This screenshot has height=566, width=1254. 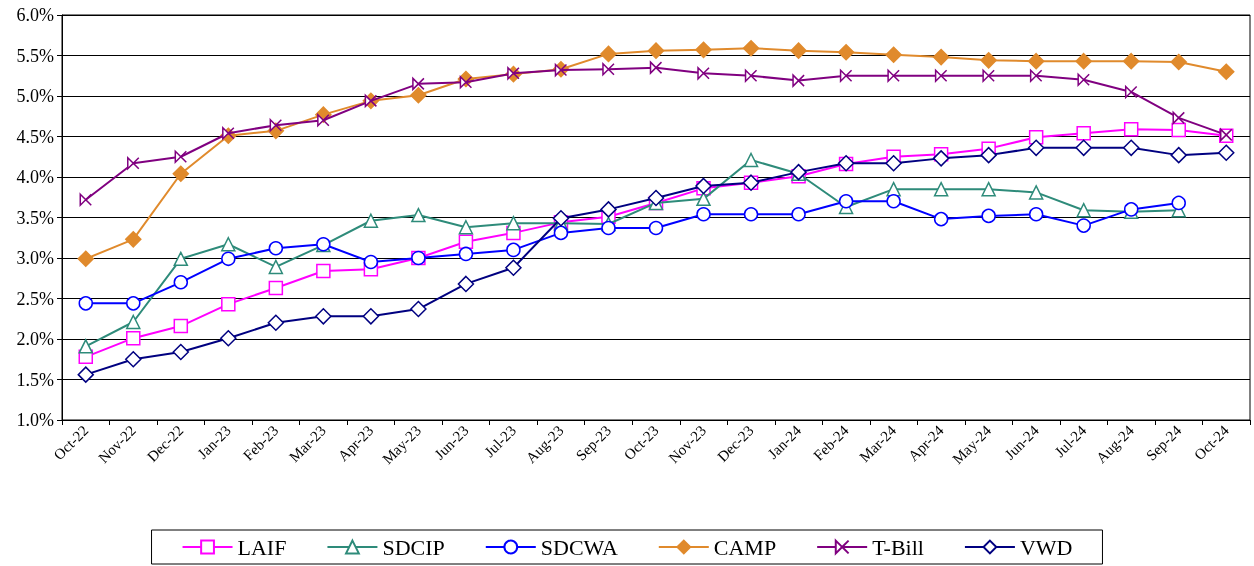 I want to click on y-tick-label: 5.0%, so click(x=35, y=96).